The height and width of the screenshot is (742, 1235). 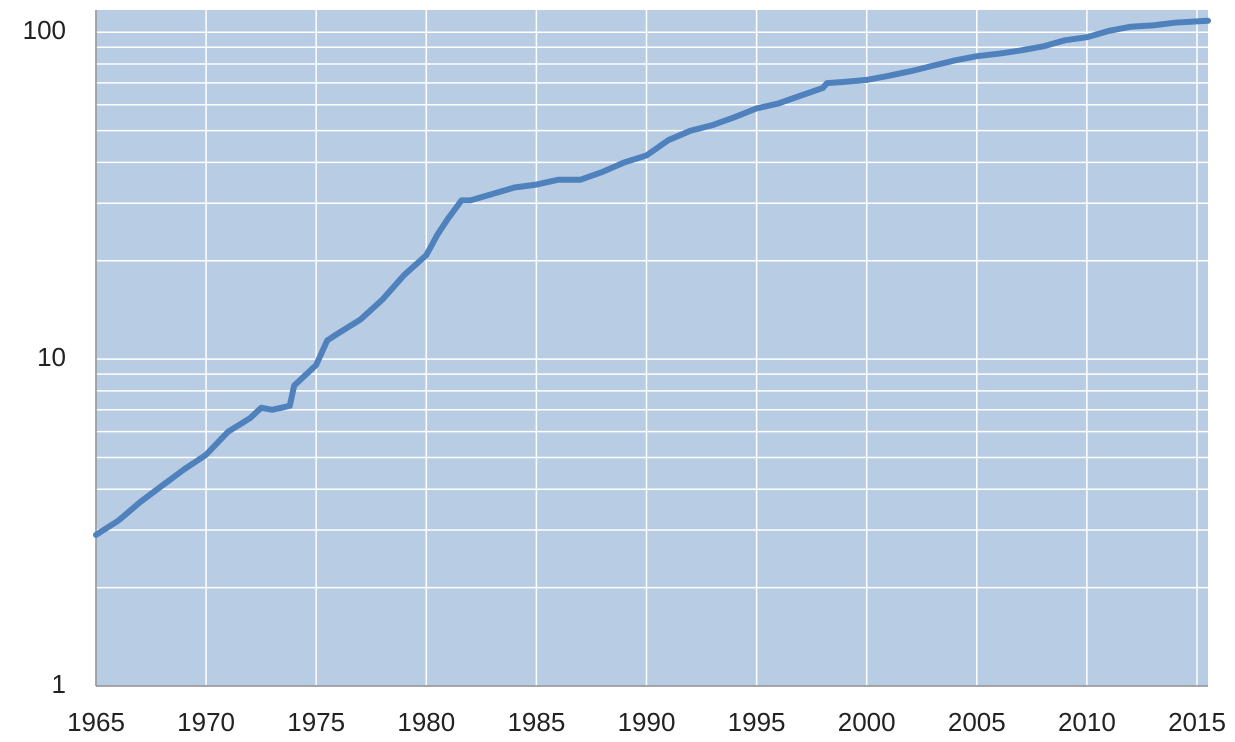 I want to click on x-tick-label: 1975, so click(x=316, y=722).